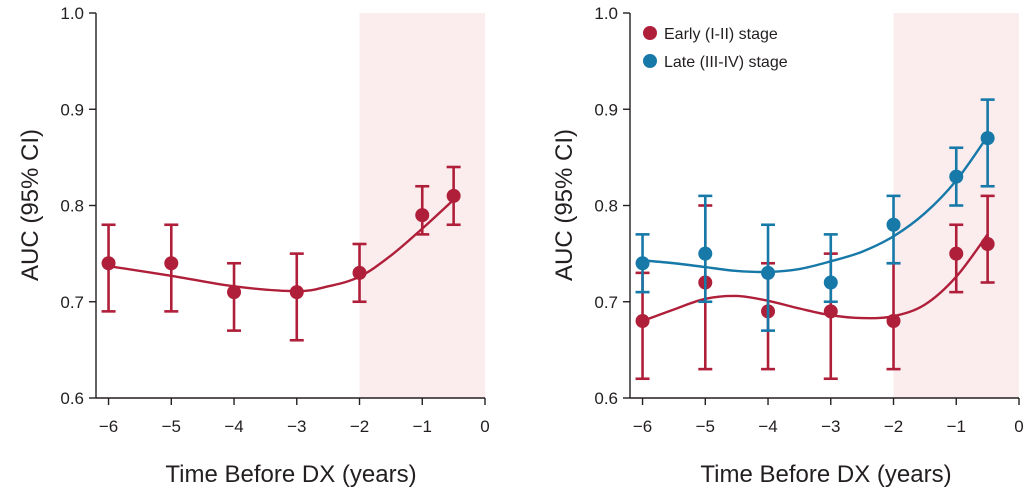 This screenshot has width=1026, height=496. I want to click on series-all, so click(281, 253).